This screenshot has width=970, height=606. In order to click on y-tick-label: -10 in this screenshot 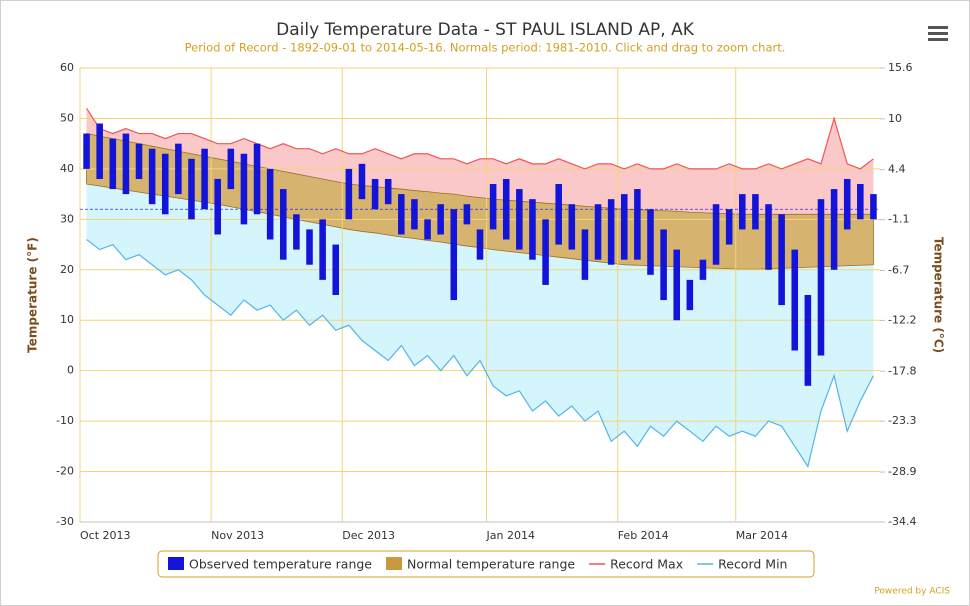, I will do `click(65, 420)`.